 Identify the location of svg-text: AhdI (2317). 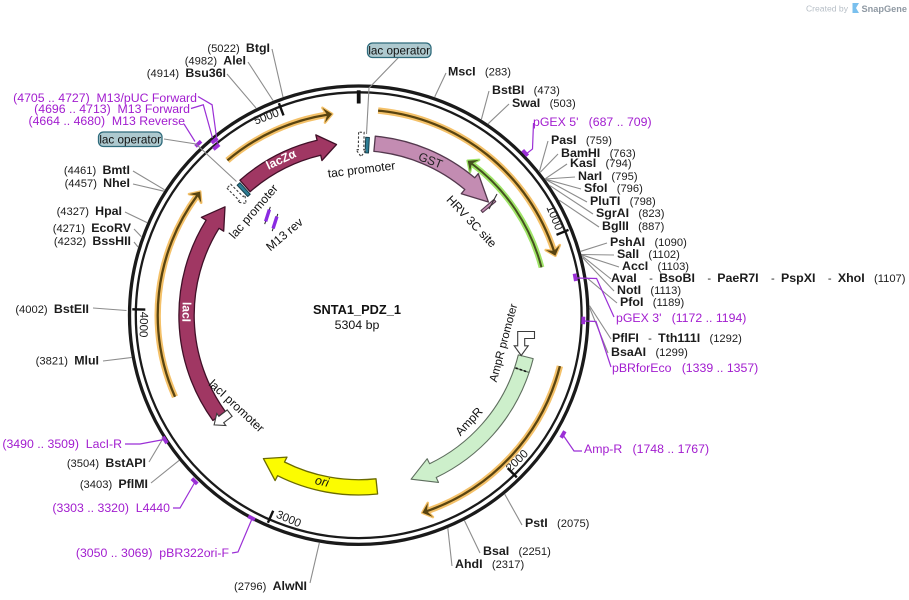
(489, 564).